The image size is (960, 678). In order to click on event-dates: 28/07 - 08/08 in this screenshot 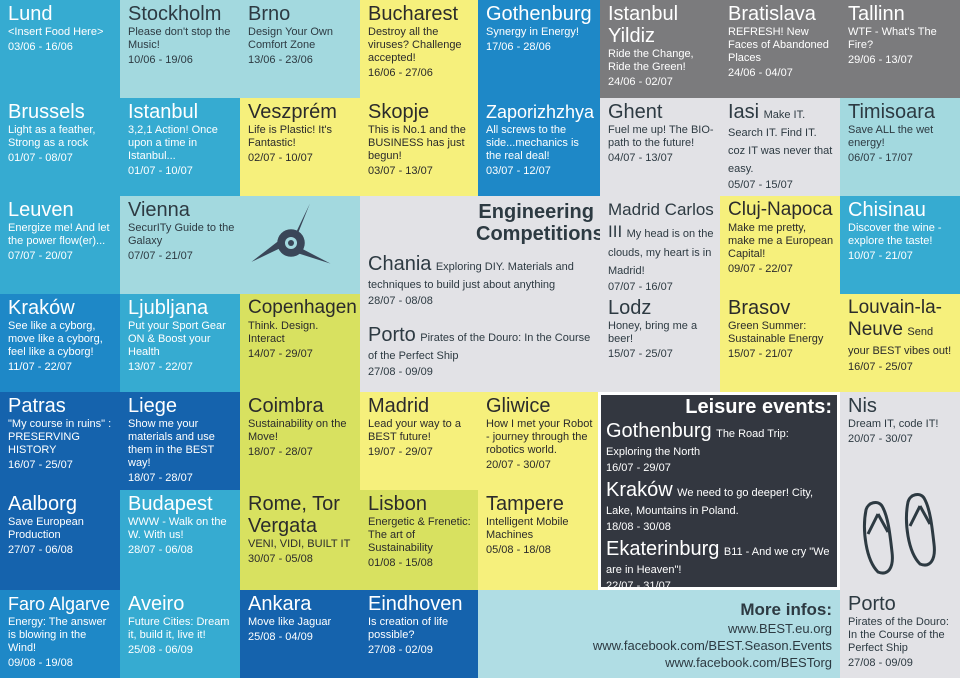, I will do `click(400, 301)`.